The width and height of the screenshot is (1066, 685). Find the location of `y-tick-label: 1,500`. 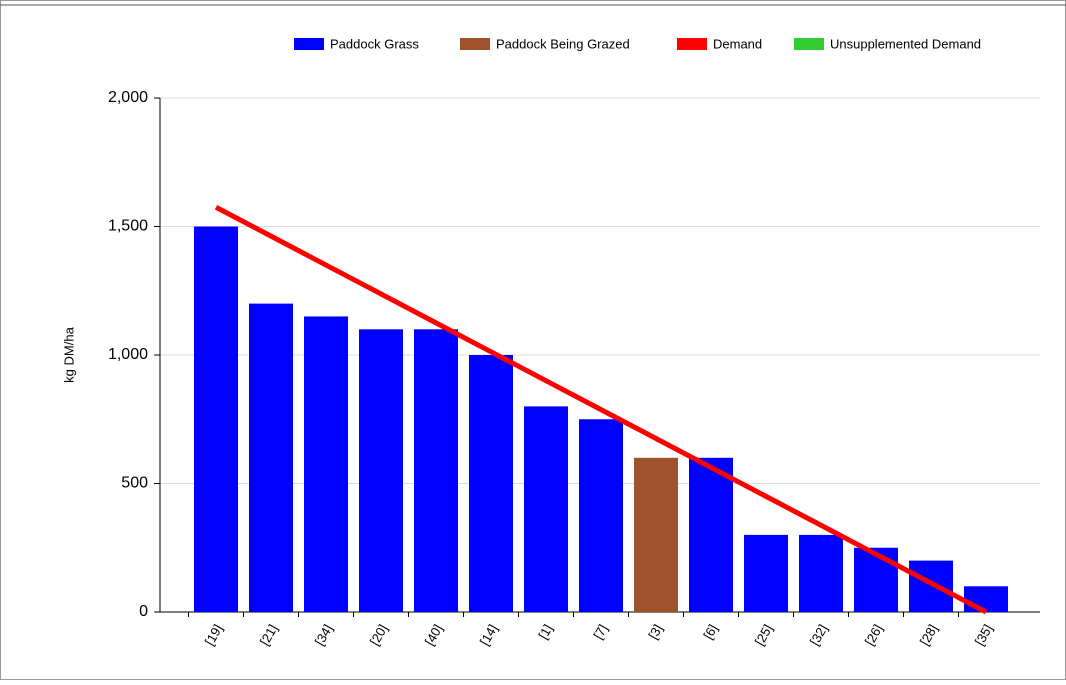

y-tick-label: 1,500 is located at coordinates (128, 226).